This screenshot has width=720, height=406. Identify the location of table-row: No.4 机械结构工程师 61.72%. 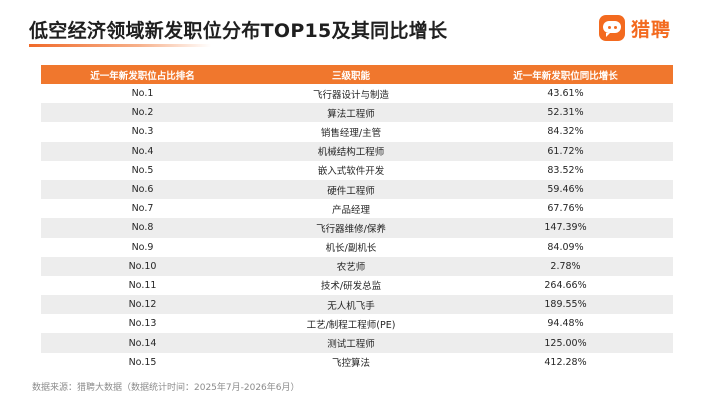
(357, 151).